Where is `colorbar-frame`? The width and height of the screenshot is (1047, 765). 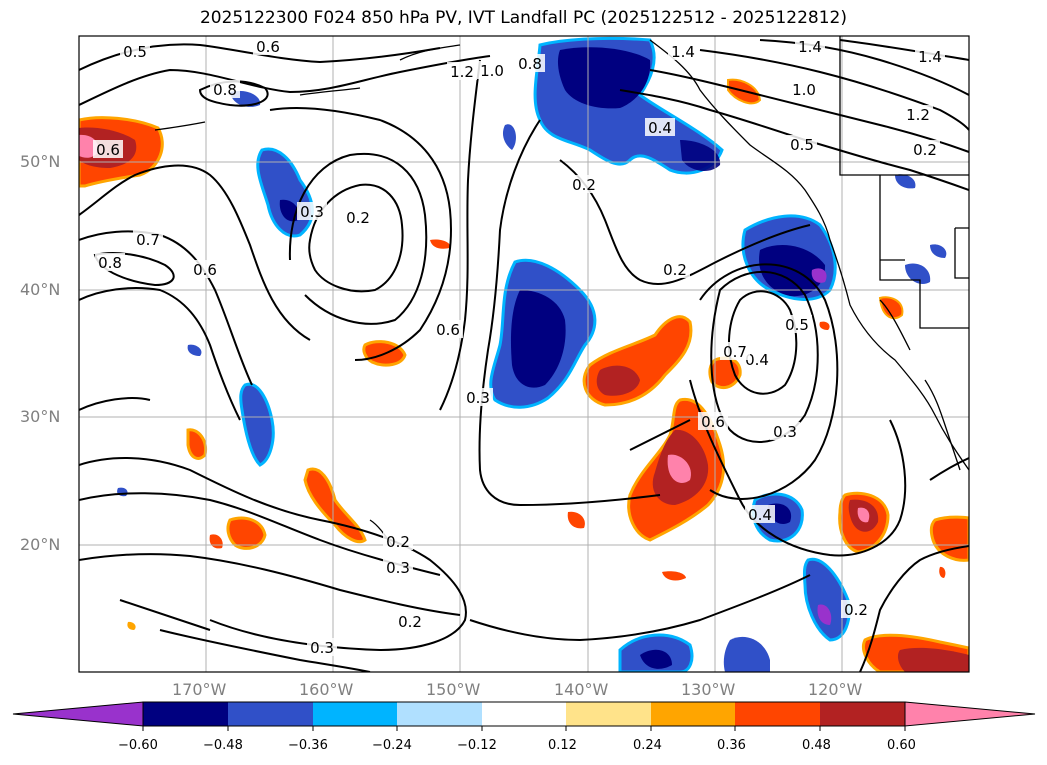 colorbar-frame is located at coordinates (524, 714).